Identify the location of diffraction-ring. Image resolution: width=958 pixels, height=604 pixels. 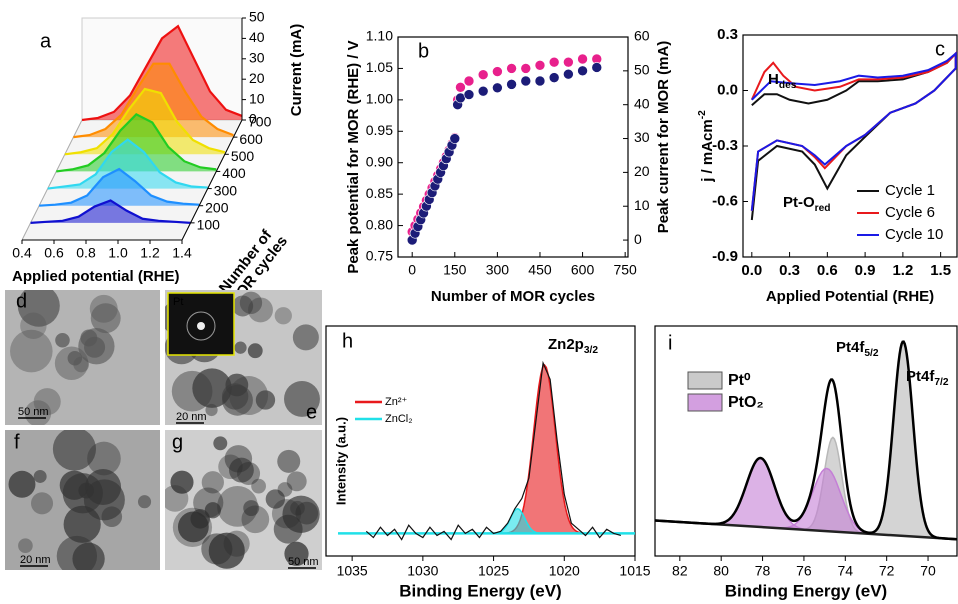
(201, 326).